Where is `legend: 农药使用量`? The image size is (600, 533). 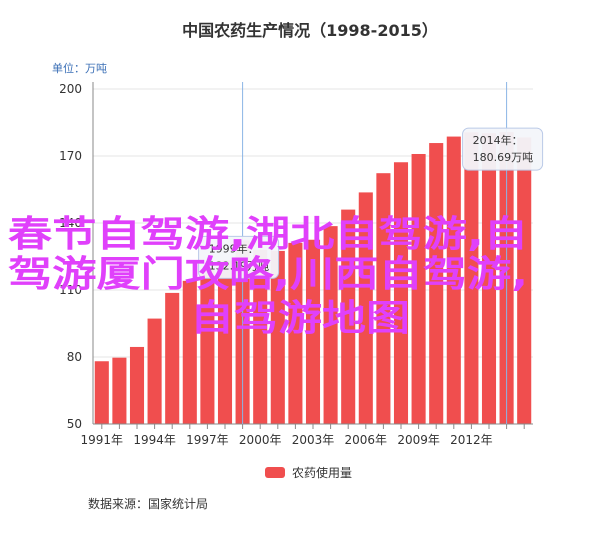 legend: 农药使用量 is located at coordinates (308, 472).